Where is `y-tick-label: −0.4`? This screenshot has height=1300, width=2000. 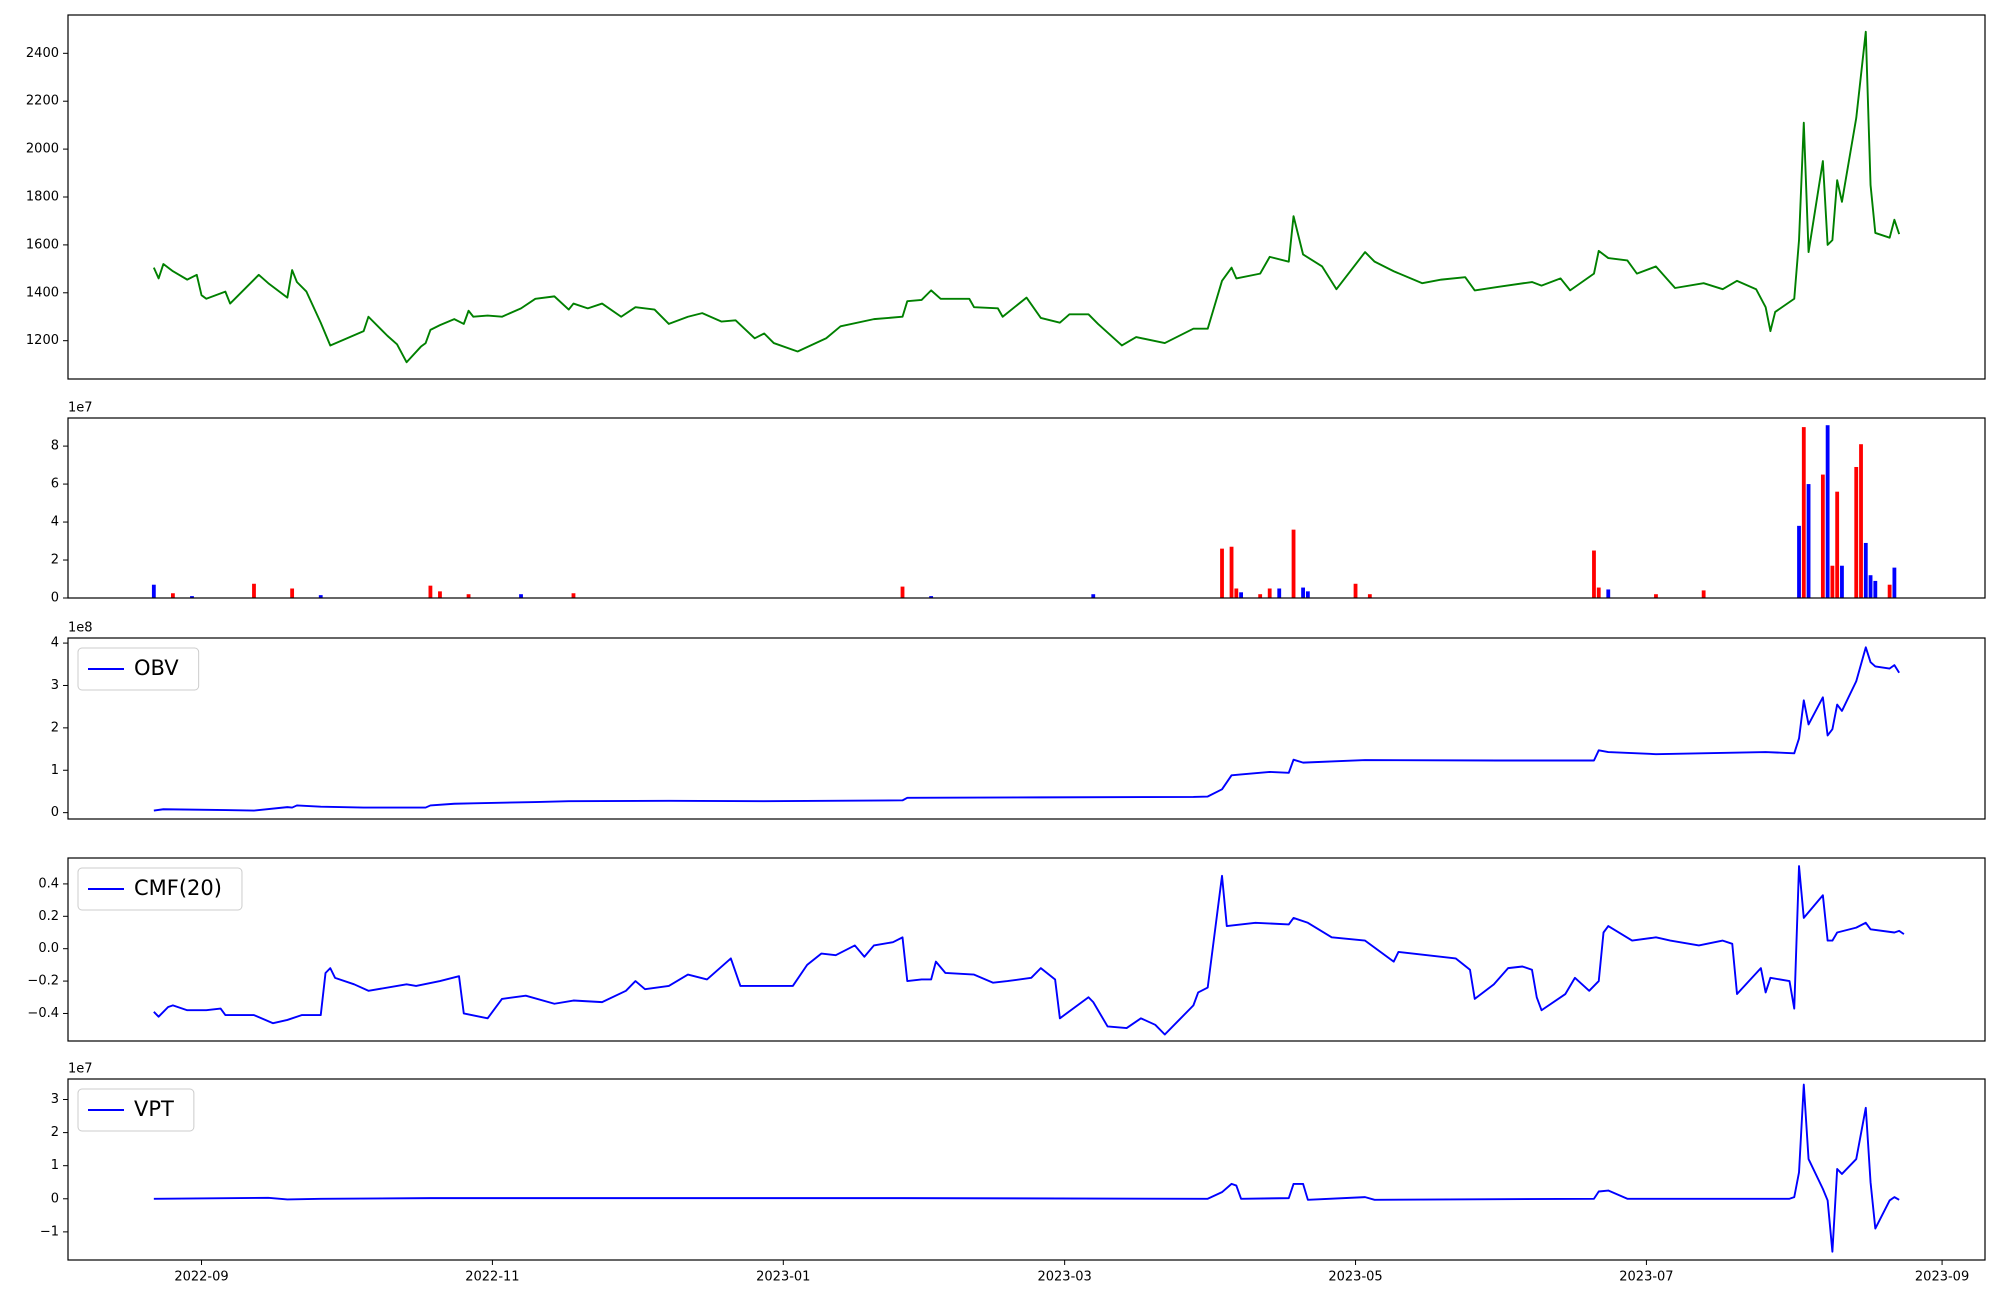
y-tick-label: −0.4 is located at coordinates (43, 1013).